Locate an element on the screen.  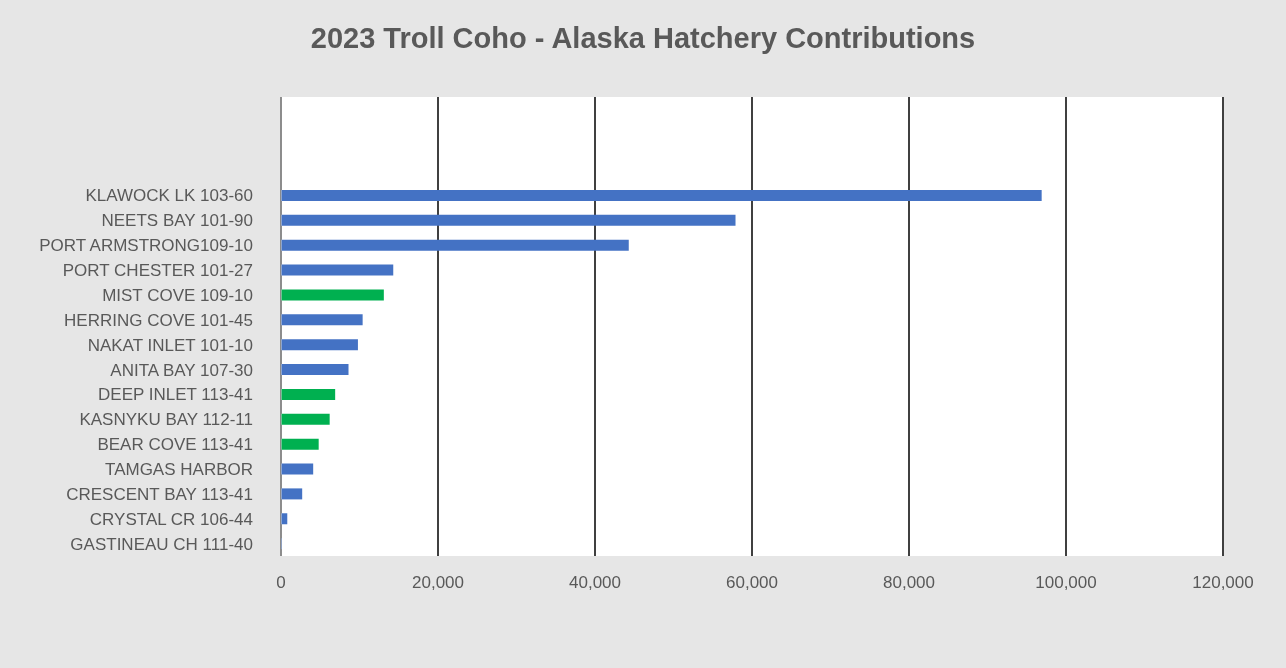
x-tick-label: 80,000 is located at coordinates (909, 583).